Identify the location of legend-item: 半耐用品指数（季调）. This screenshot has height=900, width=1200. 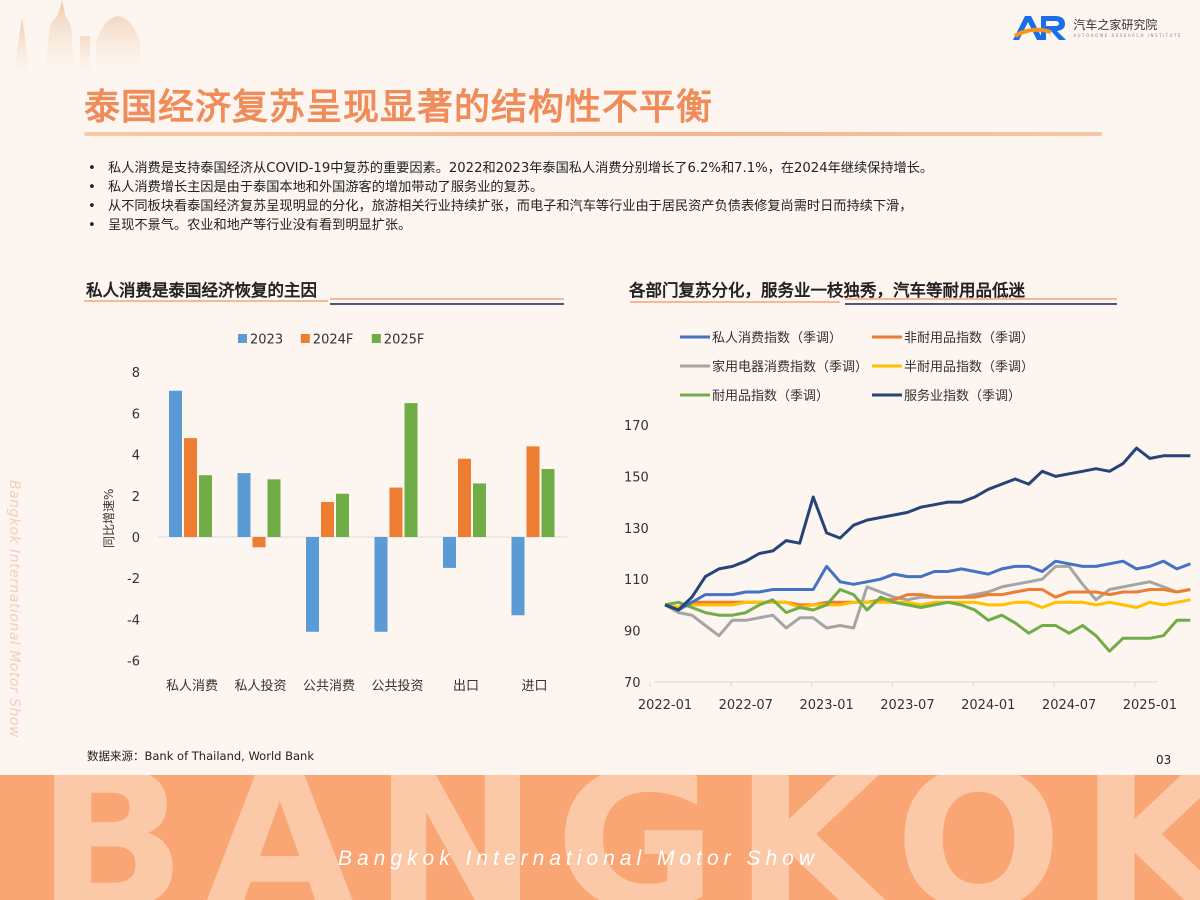
(953, 367).